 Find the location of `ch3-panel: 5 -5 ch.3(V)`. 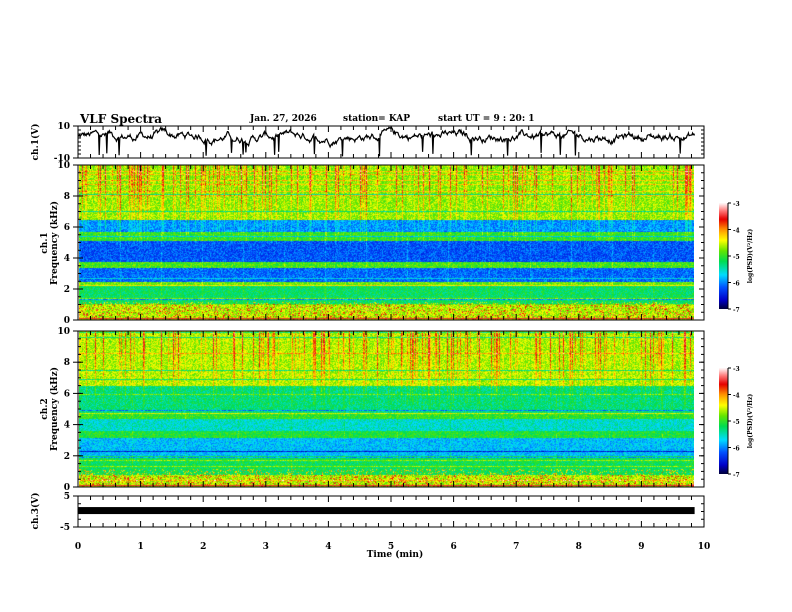

ch3-panel: 5 -5 ch.3(V) is located at coordinates (367, 512).